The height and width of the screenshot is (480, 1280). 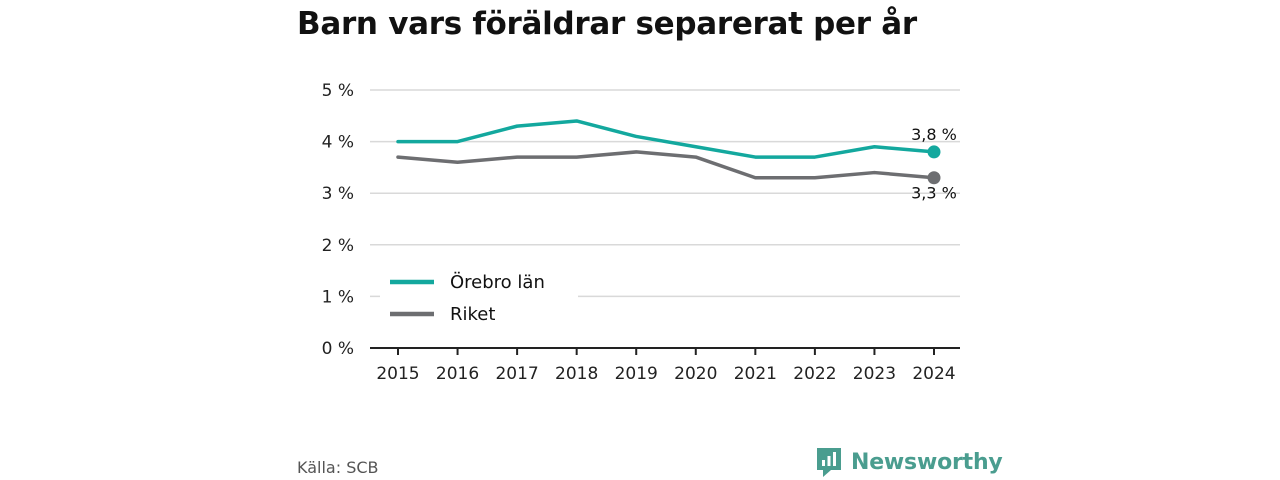 What do you see at coordinates (933, 374) in the screenshot?
I see `x-tick-label: 2024` at bounding box center [933, 374].